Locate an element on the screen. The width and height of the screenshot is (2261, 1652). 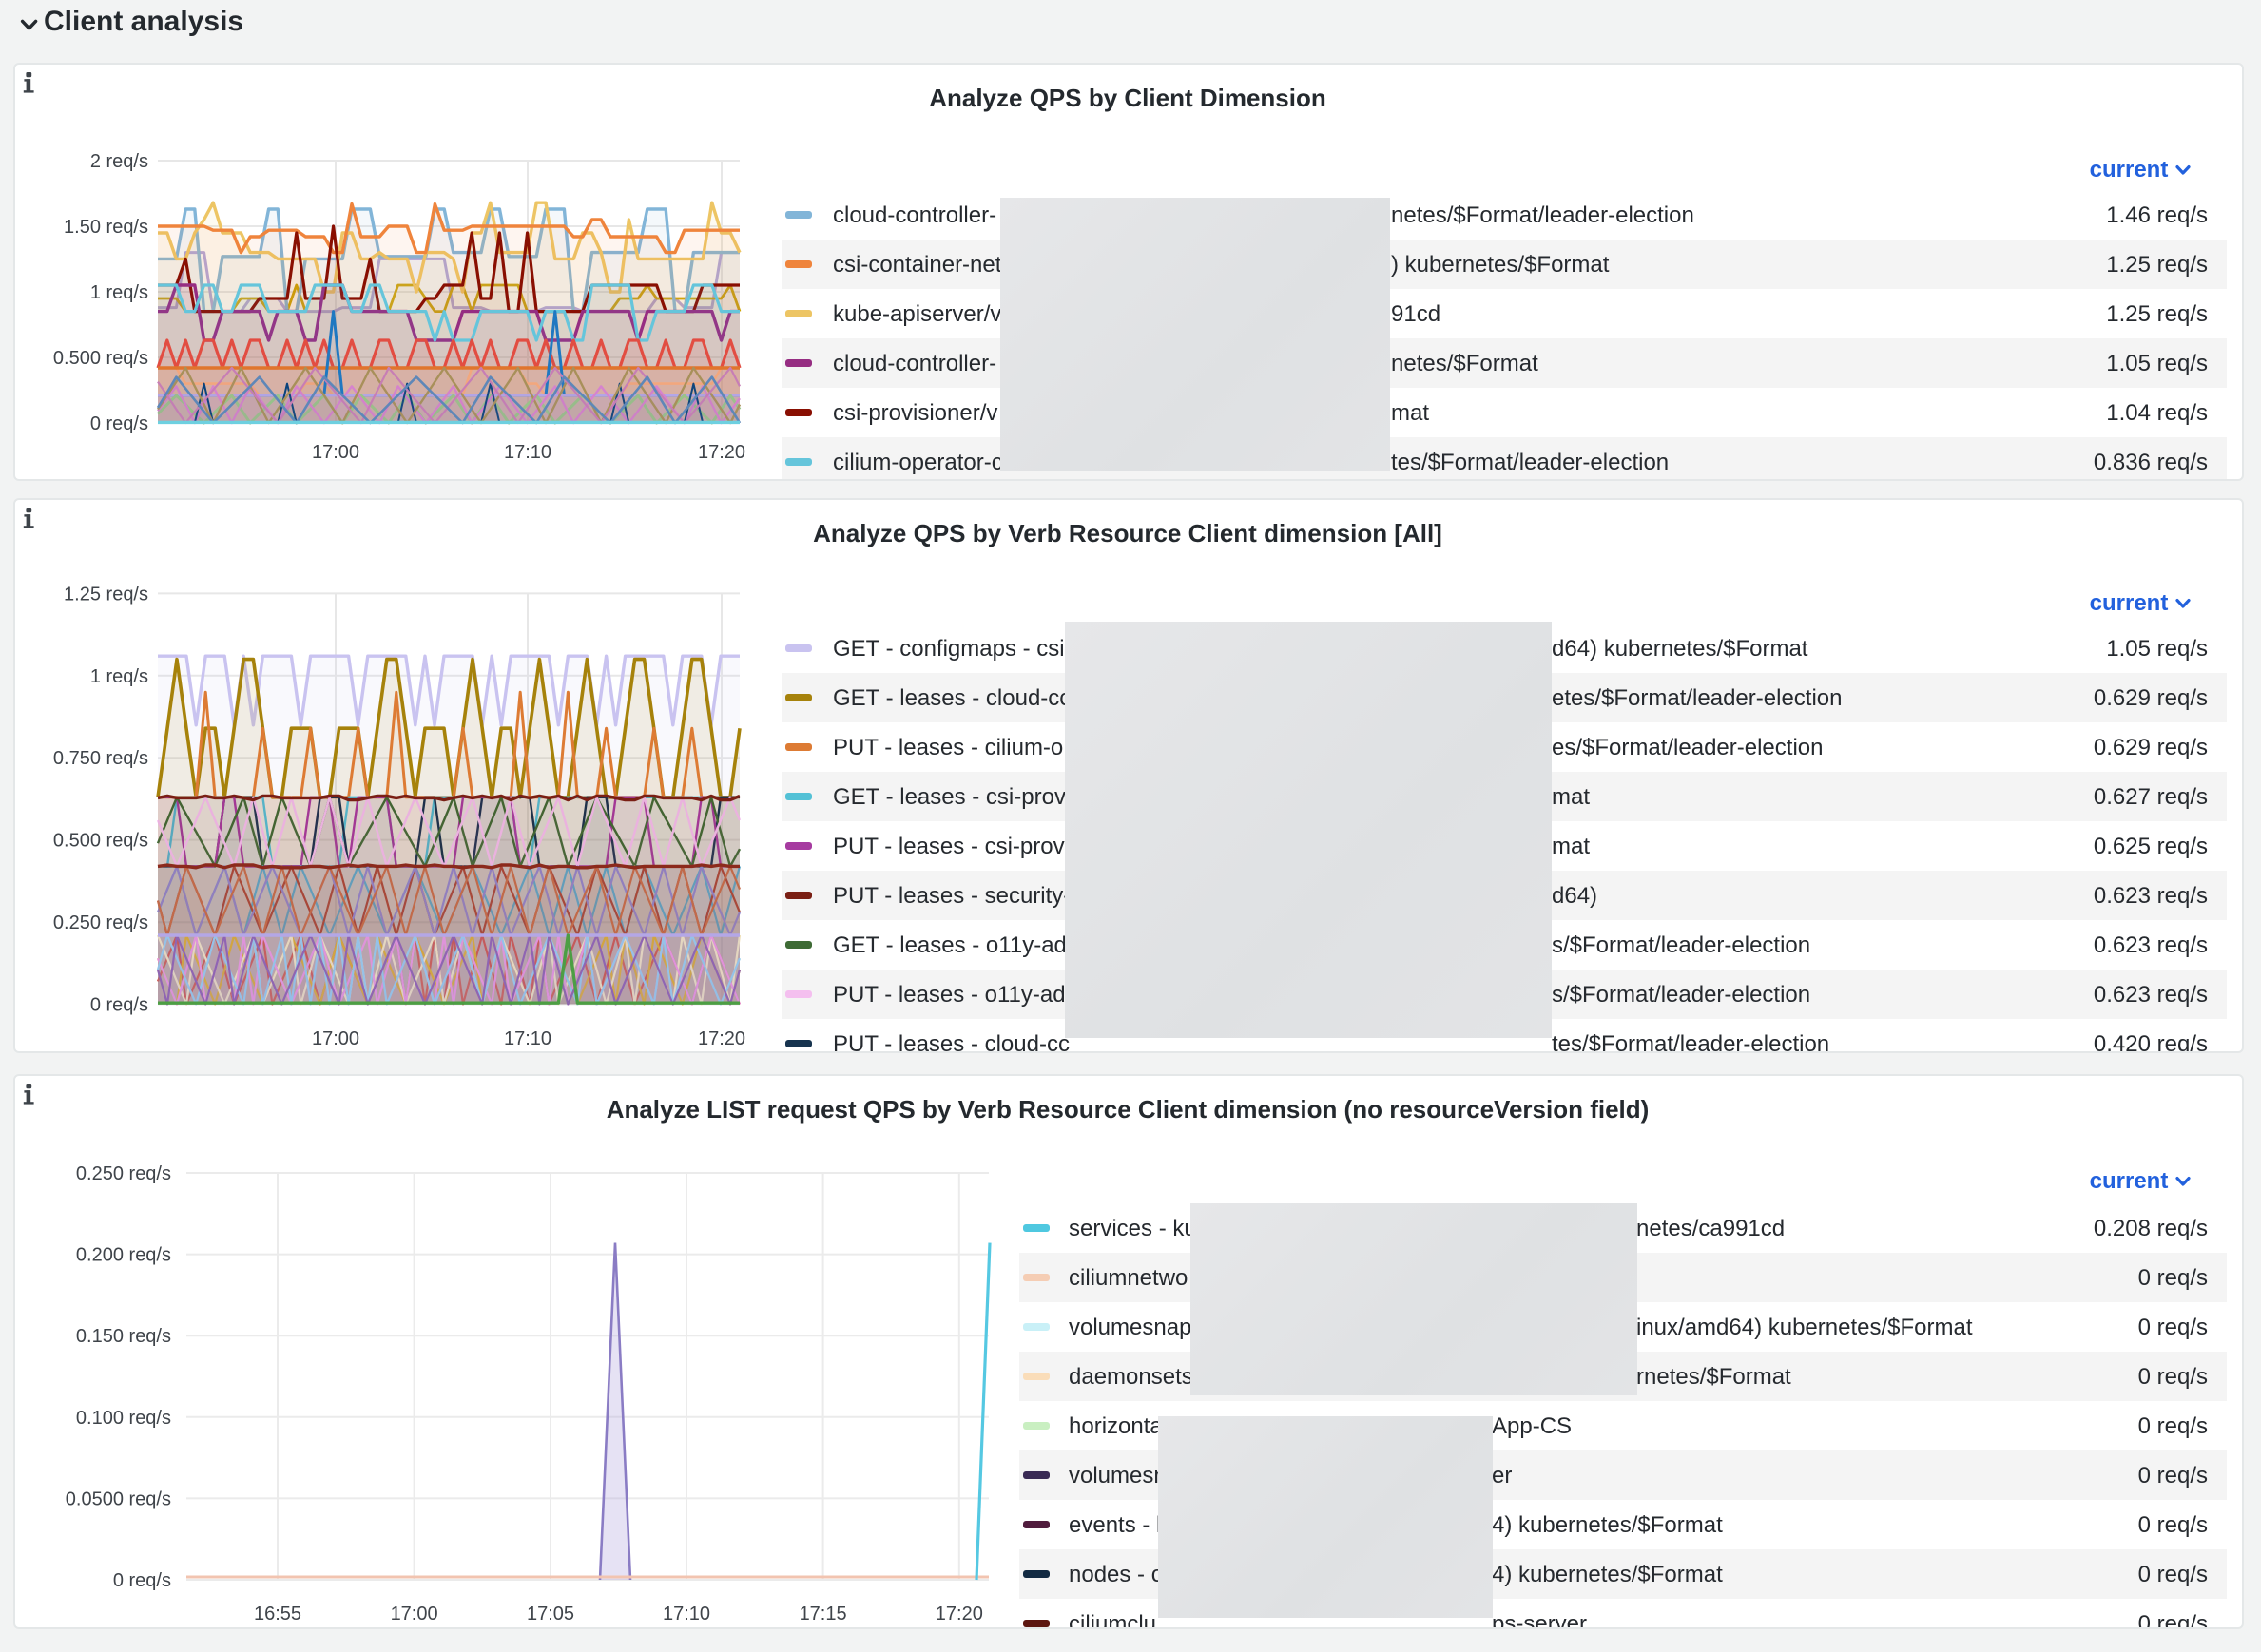
svg-text: 16:55 is located at coordinates (276, 1613).